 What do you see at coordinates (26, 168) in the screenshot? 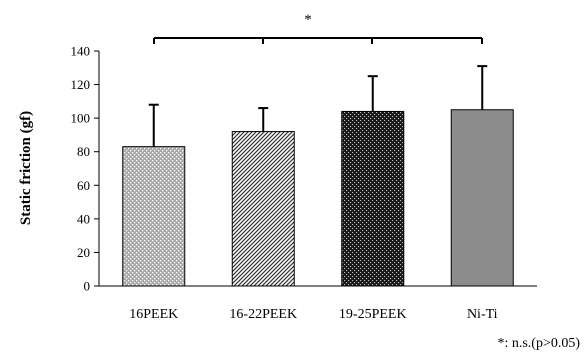
I see `y-axis-label: Static friction (gf)` at bounding box center [26, 168].